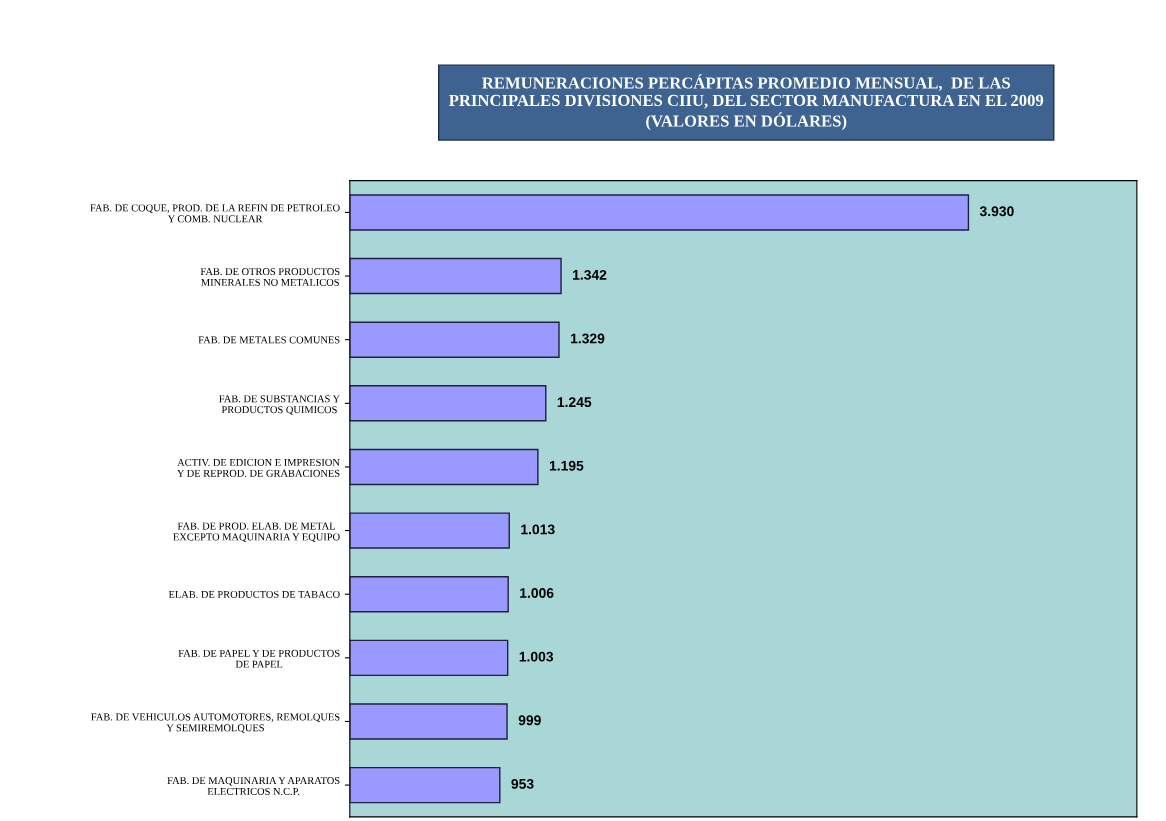 This screenshot has width=1166, height=821. Describe the element at coordinates (522, 783) in the screenshot. I see `data-label: 953` at that location.